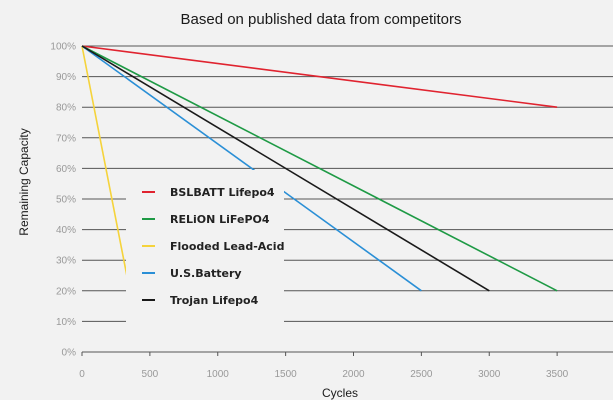  Describe the element at coordinates (214, 300) in the screenshot. I see `legend-label: Trojan Lifepo4` at that location.